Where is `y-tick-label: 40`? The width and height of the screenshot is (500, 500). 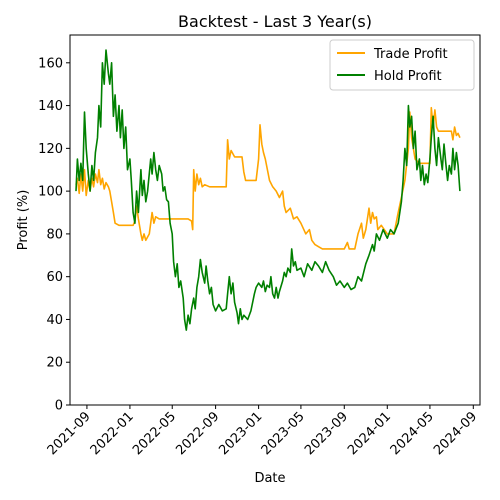
y-tick-label: 40 is located at coordinates (54, 320).